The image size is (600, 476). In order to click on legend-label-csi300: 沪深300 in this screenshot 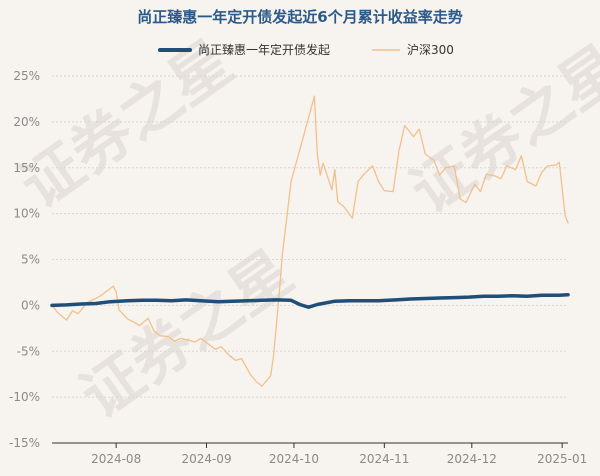, I will do `click(430, 50)`.